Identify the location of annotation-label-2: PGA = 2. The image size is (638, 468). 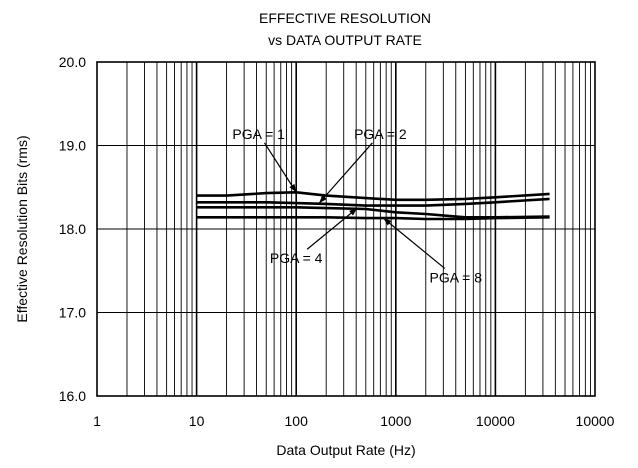
(380, 134).